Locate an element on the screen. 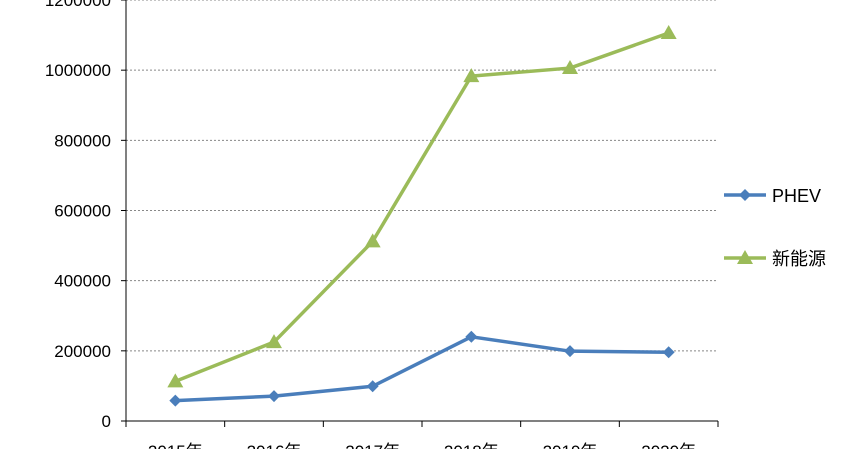 The height and width of the screenshot is (454, 852). y-tick-label: 800000 is located at coordinates (82, 140).